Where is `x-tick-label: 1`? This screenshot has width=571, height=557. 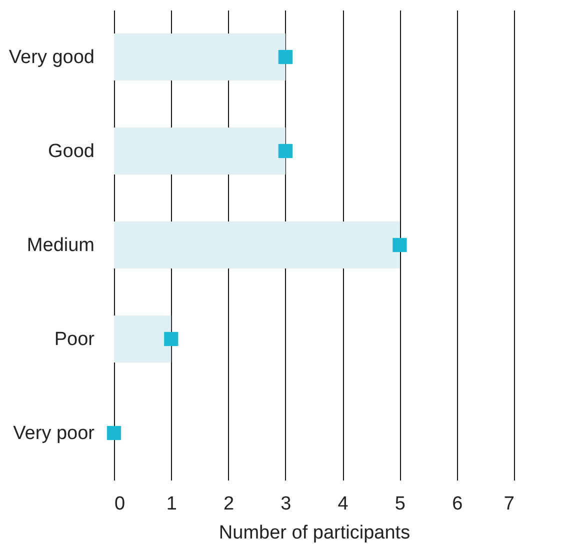 x-tick-label: 1 is located at coordinates (171, 504).